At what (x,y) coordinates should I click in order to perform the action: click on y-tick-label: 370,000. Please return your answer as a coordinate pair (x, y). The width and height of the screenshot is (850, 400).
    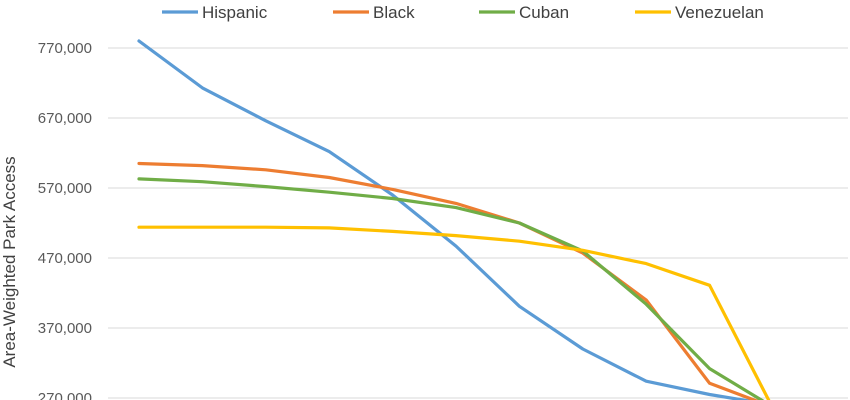
    Looking at the image, I should click on (65, 328).